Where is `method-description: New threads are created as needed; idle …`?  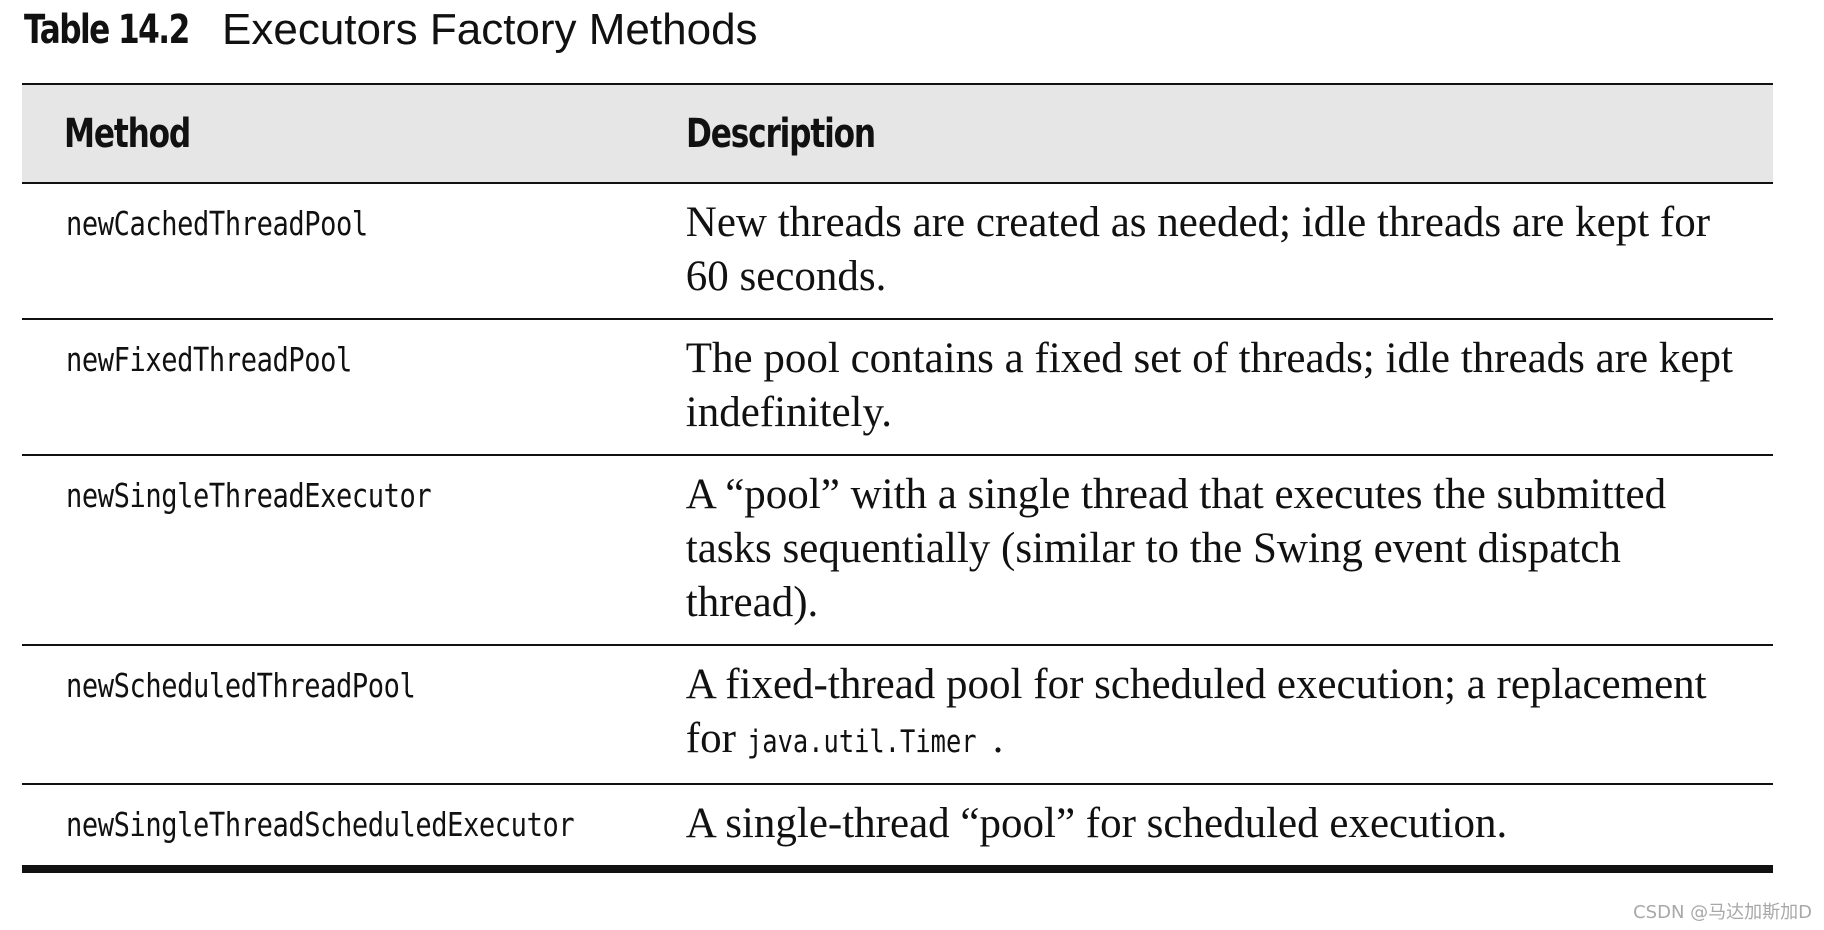
method-description: New threads are created as needed; idle … is located at coordinates (1198, 249).